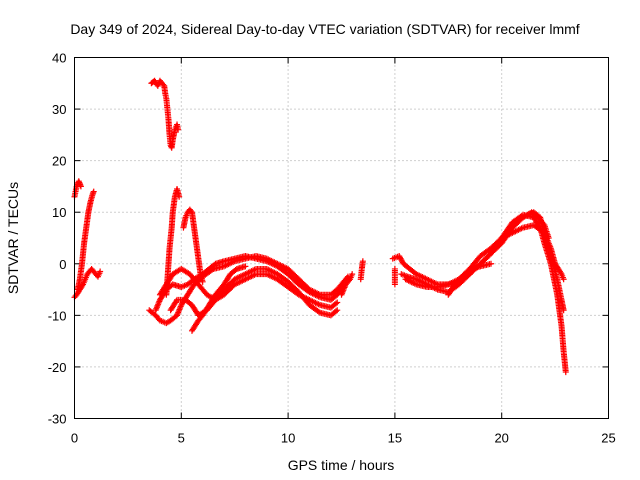 This screenshot has width=640, height=480. I want to click on series-trace-n, so click(394, 276).